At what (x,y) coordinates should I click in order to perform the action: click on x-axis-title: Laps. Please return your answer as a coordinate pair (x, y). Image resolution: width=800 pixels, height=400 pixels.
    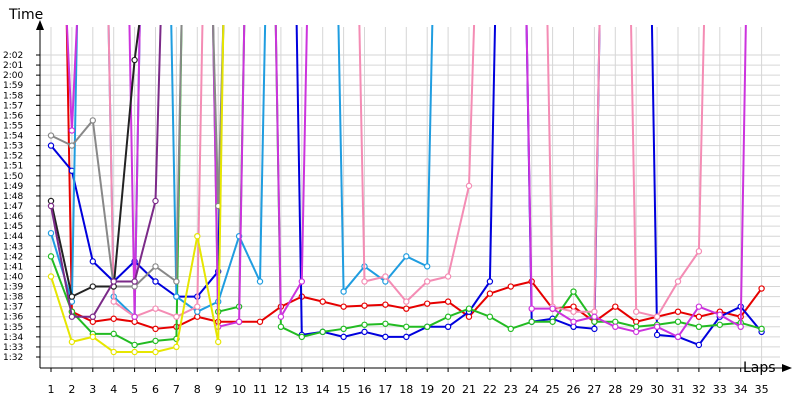
    Looking at the image, I should click on (759, 368).